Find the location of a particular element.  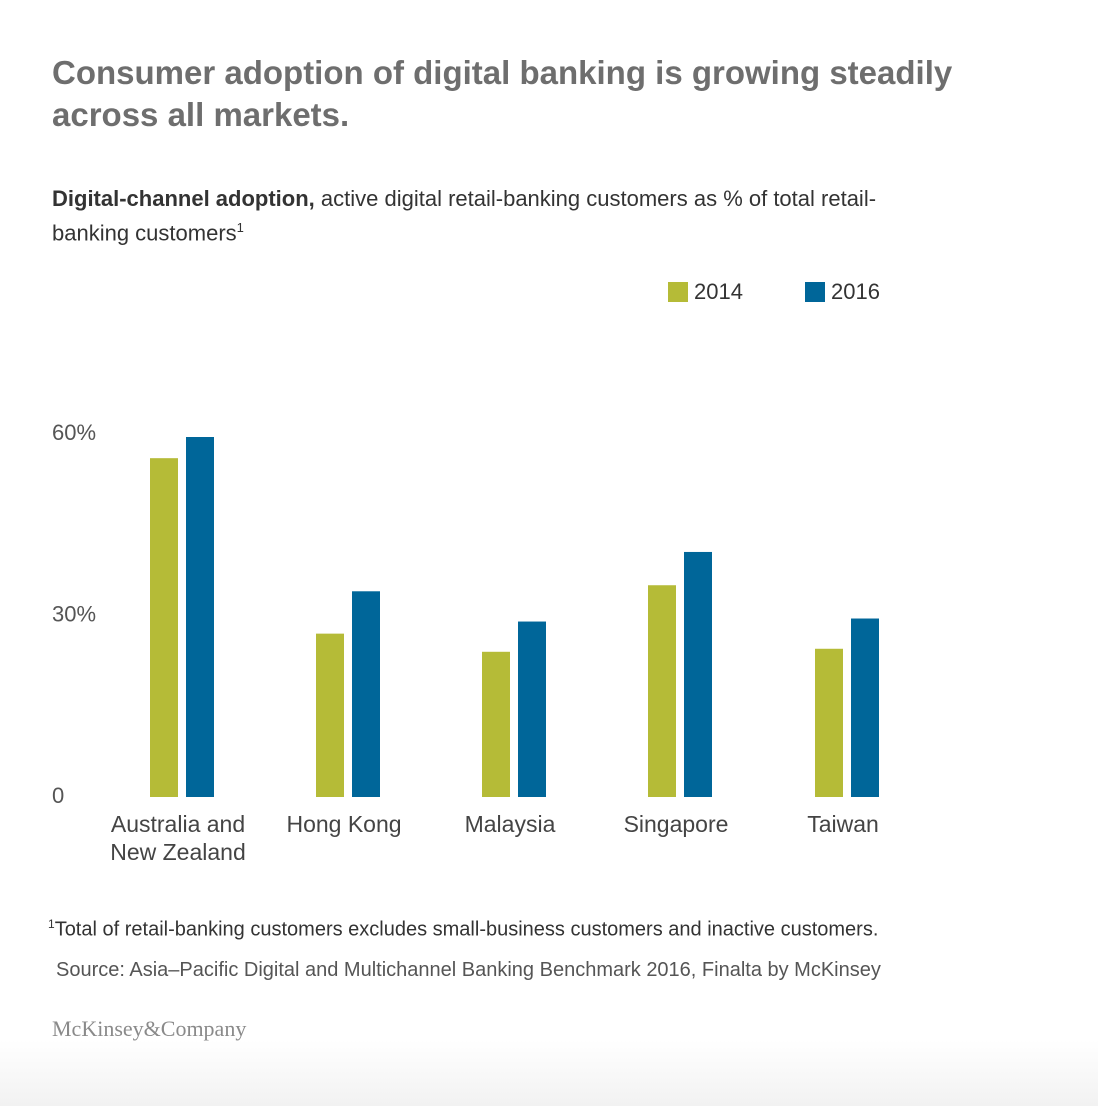

x-tick-label: Malaysia is located at coordinates (510, 824).